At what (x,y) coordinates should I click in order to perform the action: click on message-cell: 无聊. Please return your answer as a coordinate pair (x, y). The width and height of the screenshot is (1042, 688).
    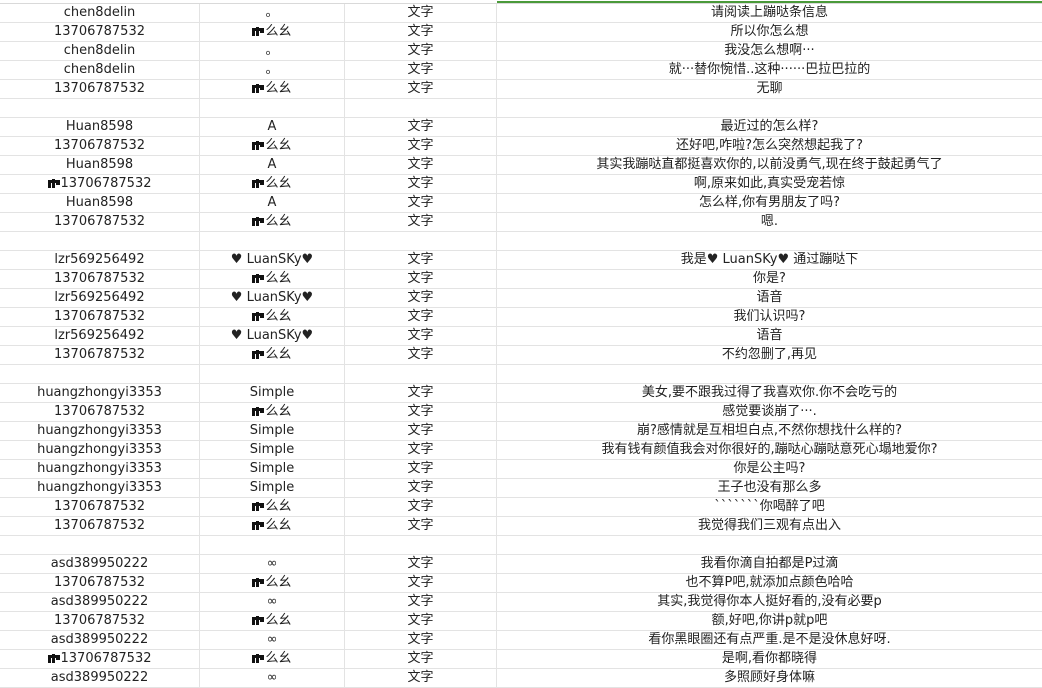
    Looking at the image, I should click on (769, 89).